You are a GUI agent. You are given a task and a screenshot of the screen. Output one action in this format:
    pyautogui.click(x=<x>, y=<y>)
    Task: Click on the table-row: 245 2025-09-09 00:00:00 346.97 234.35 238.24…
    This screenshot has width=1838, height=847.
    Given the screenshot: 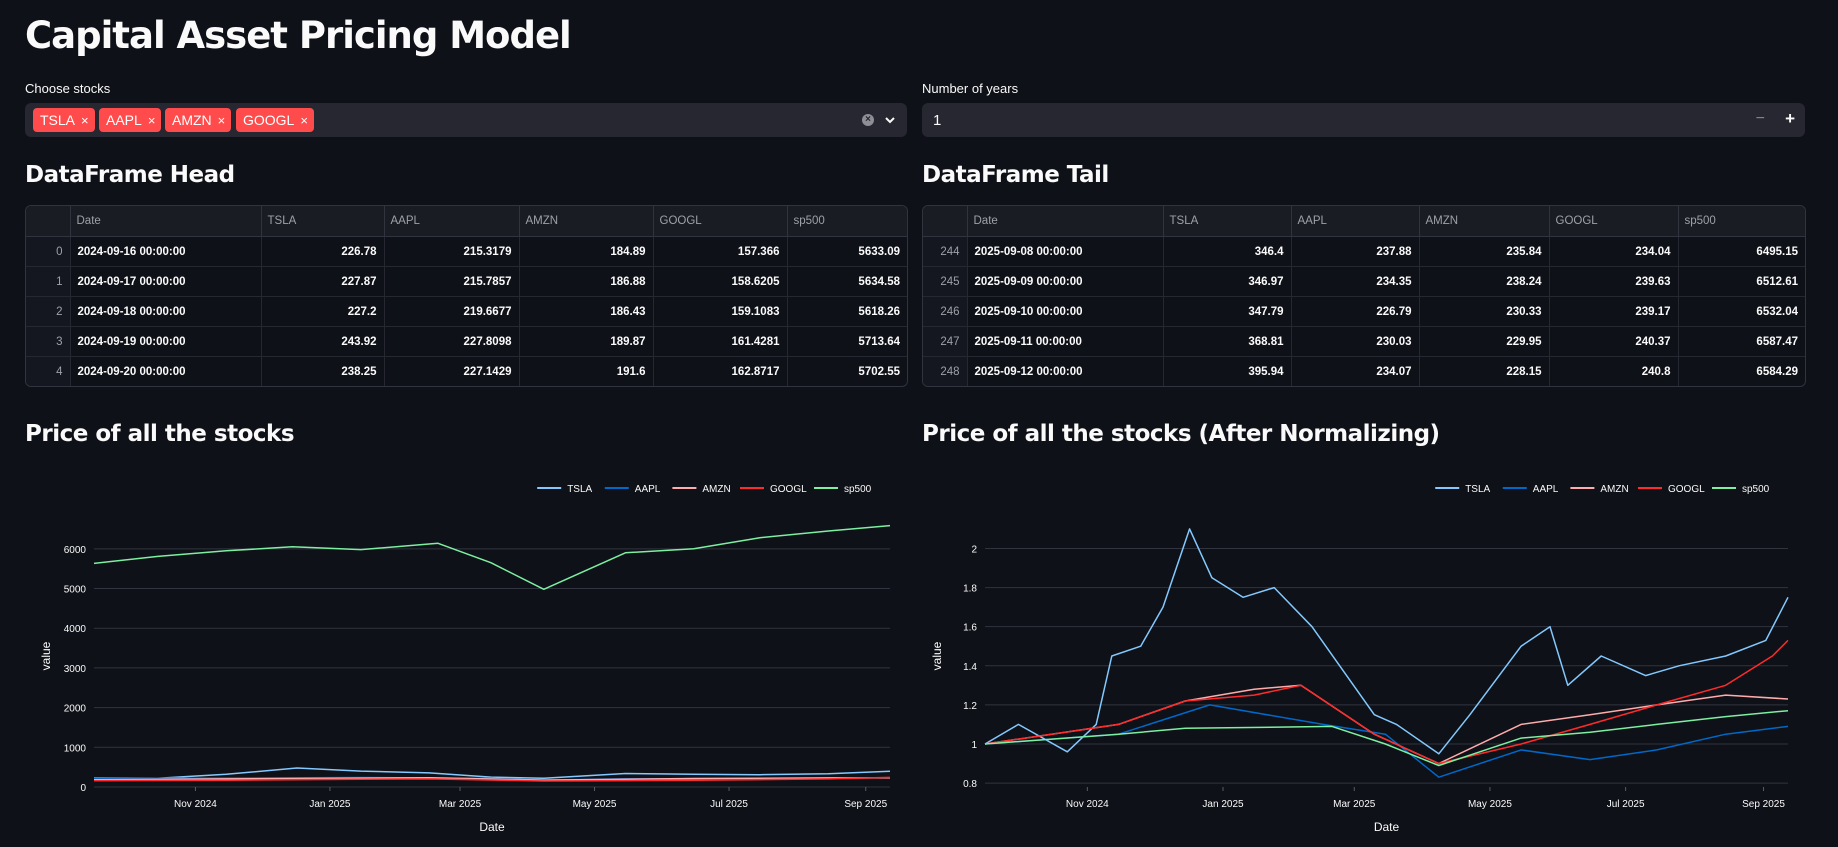 What is the action you would take?
    pyautogui.click(x=1364, y=281)
    